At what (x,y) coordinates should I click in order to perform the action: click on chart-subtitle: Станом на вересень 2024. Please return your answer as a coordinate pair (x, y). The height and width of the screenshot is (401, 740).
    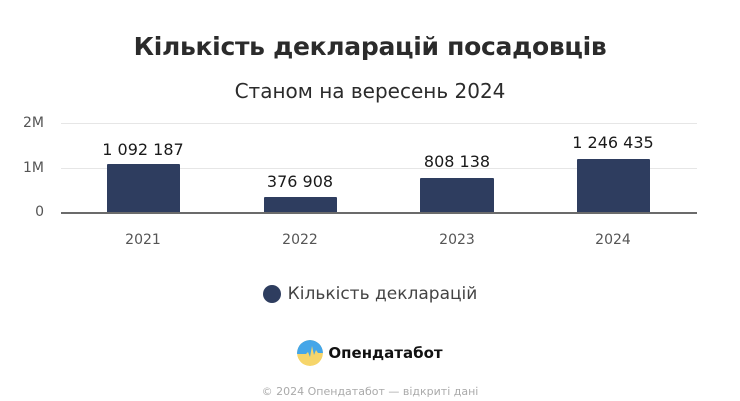
    Looking at the image, I should click on (370, 91).